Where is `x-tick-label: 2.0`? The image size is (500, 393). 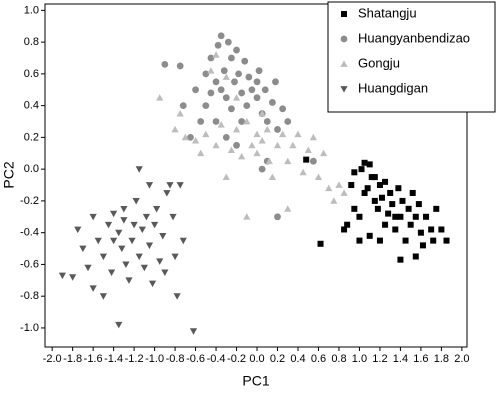 x-tick-label: 2.0 is located at coordinates (461, 359).